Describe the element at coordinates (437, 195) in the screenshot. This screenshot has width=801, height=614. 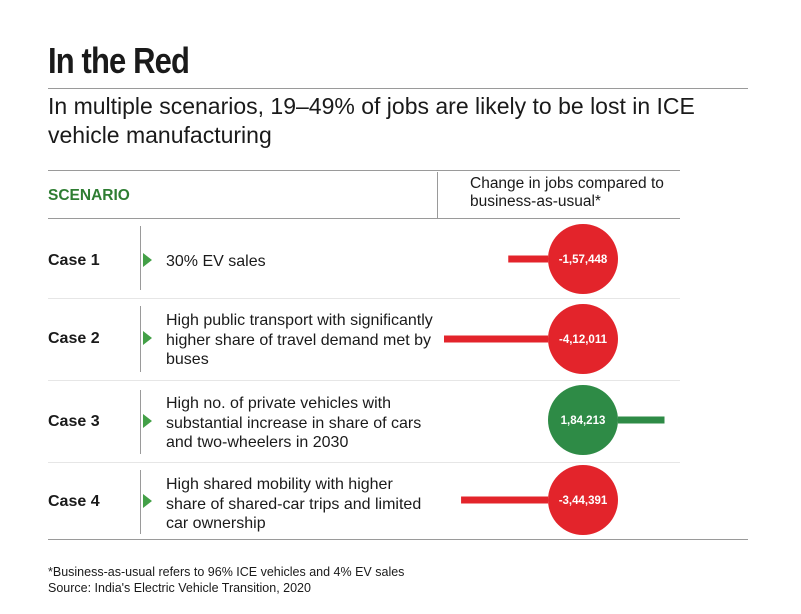
I see `header-divider` at that location.